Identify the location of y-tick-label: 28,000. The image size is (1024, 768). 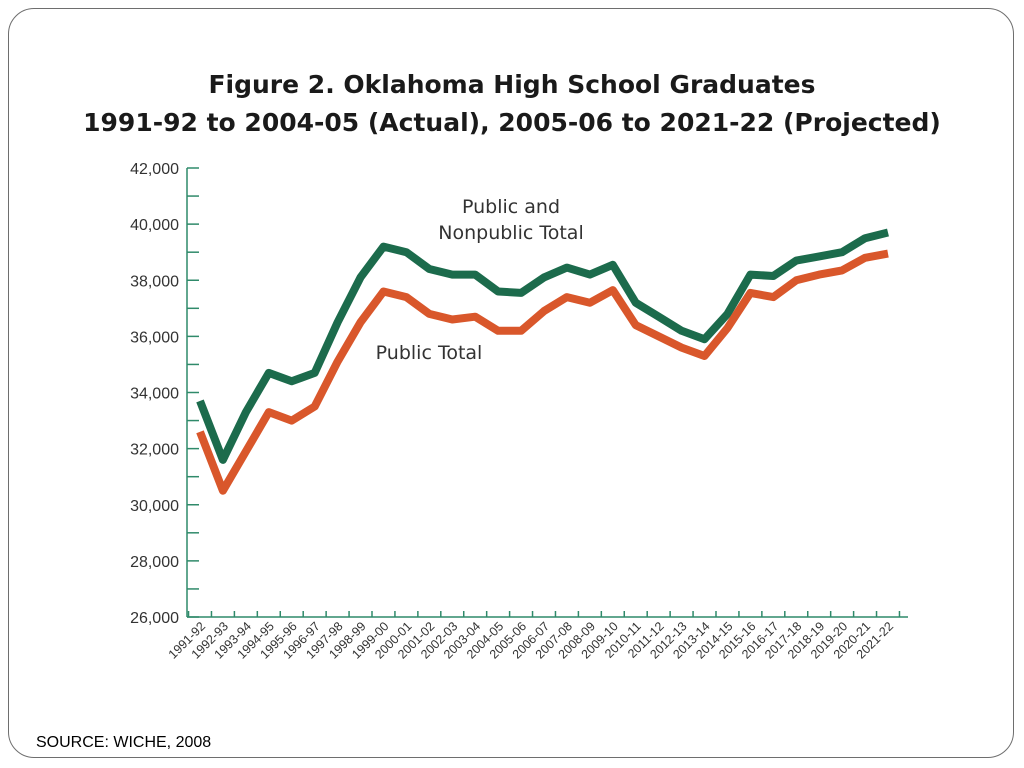
(154, 562).